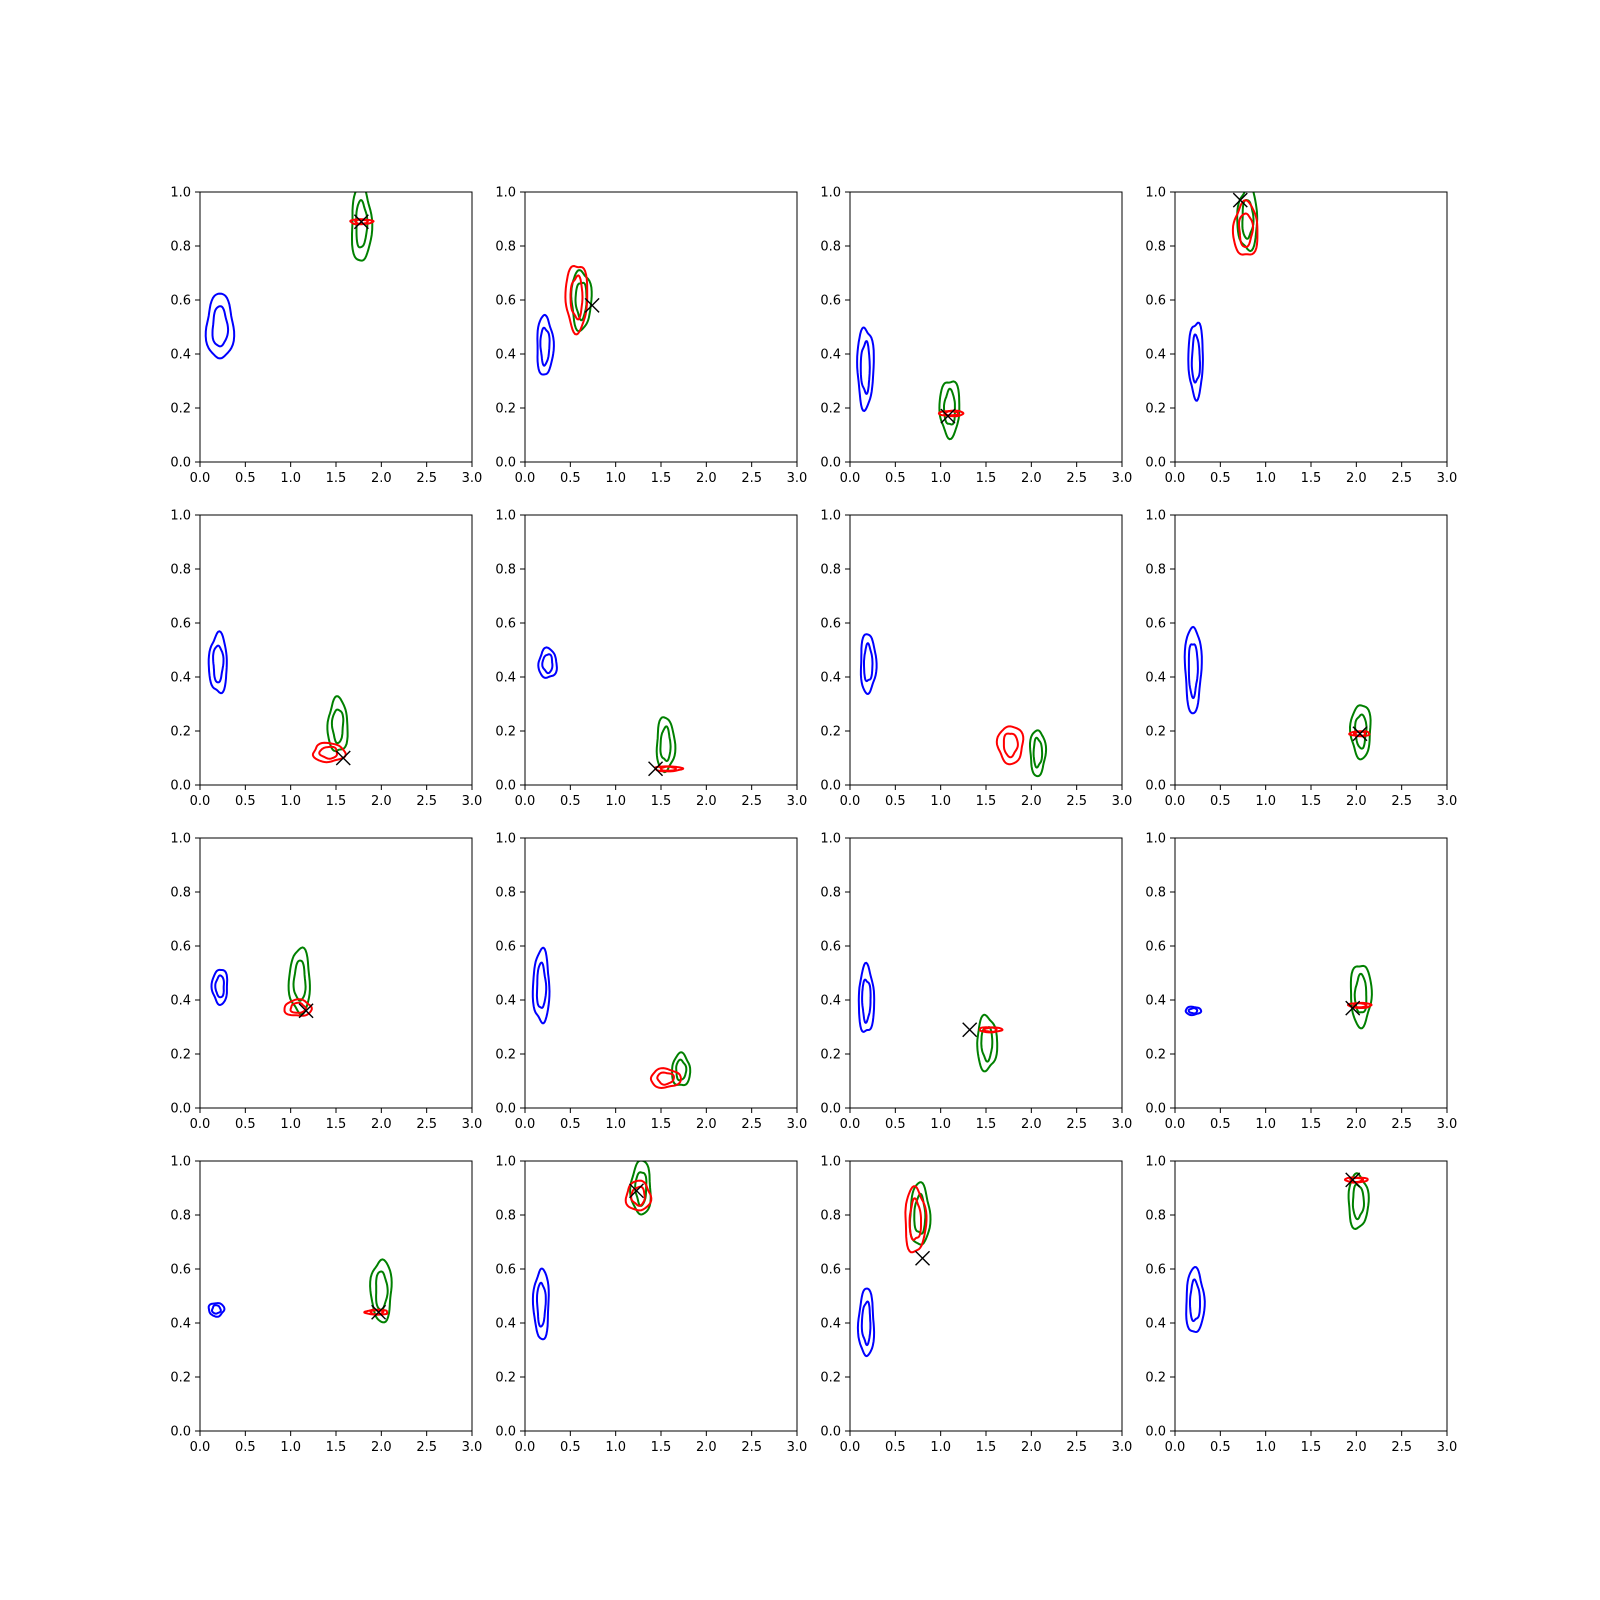 The image size is (1600, 1600). Describe the element at coordinates (651, 336) in the screenshot. I see `subplot-2: 0.0 0.5 1.0 1.5 2.0 2.5 3.0 0.0 0.2 0.4 0.6 0.8 1.0` at that location.